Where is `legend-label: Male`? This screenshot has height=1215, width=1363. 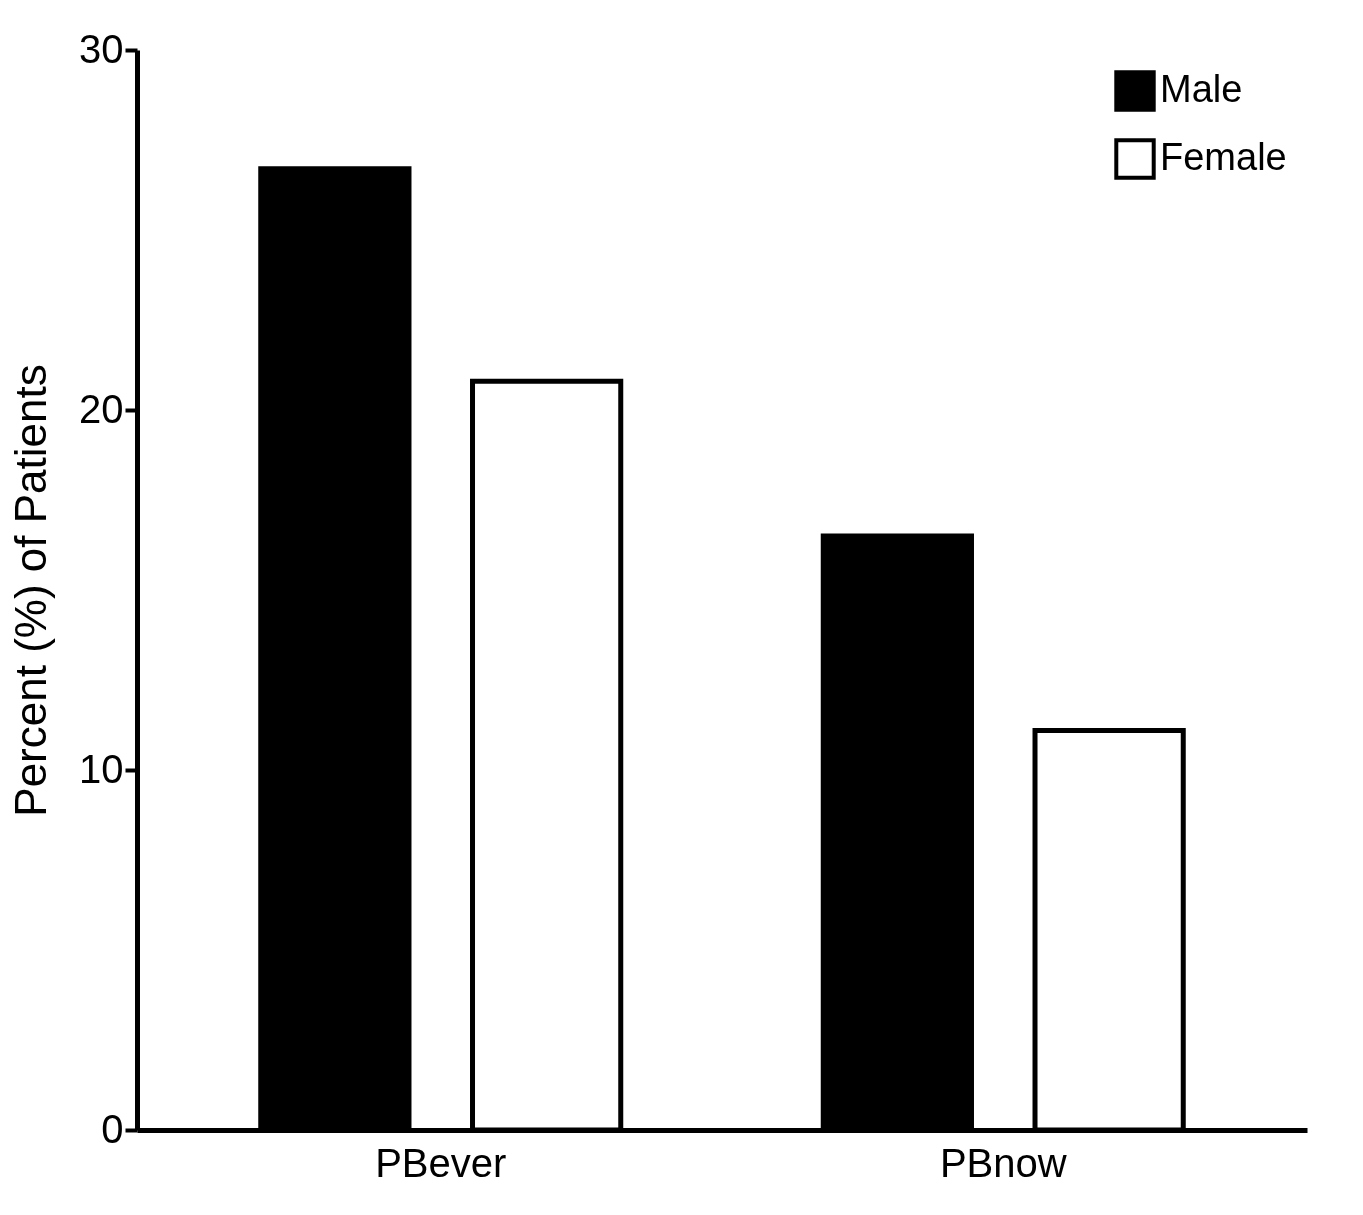 legend-label: Male is located at coordinates (1201, 89).